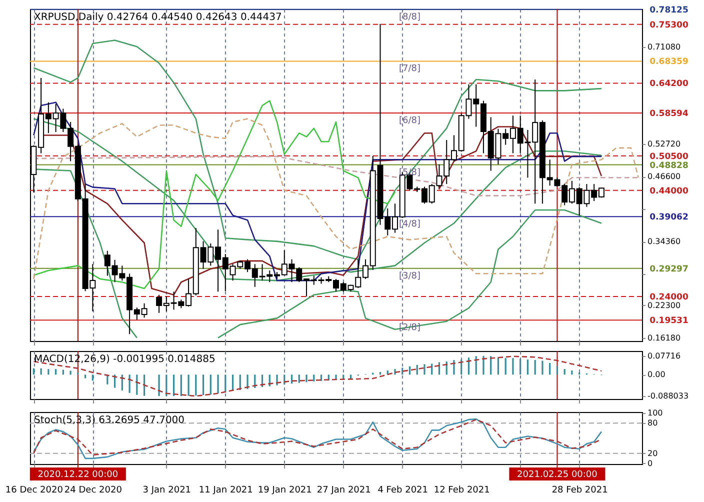  I want to click on x-tick-label: 12 Feb 2021, so click(462, 491).